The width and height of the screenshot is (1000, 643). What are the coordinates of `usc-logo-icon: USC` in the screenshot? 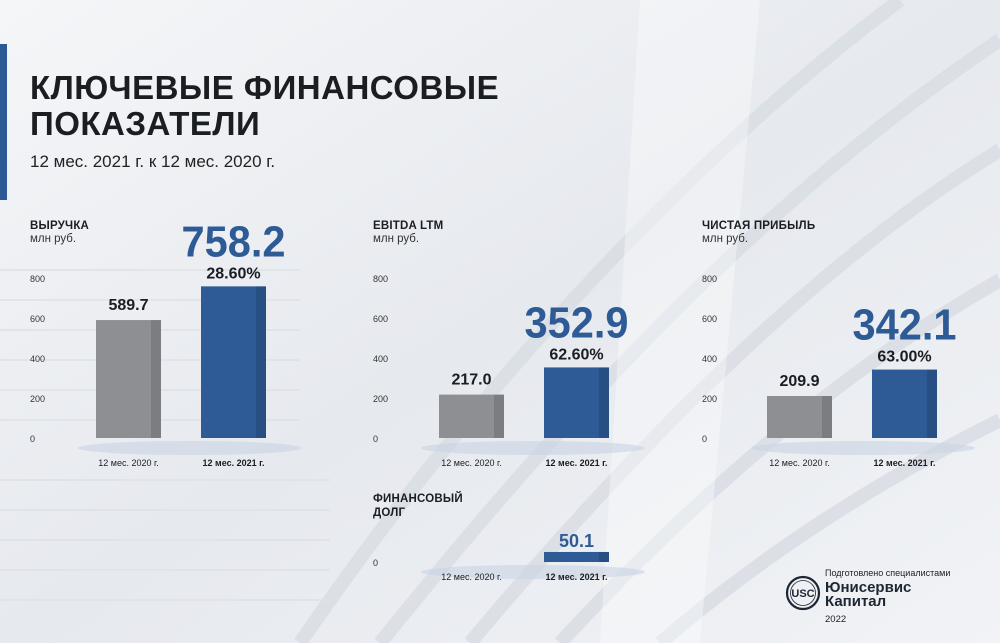 It's located at (803, 593).